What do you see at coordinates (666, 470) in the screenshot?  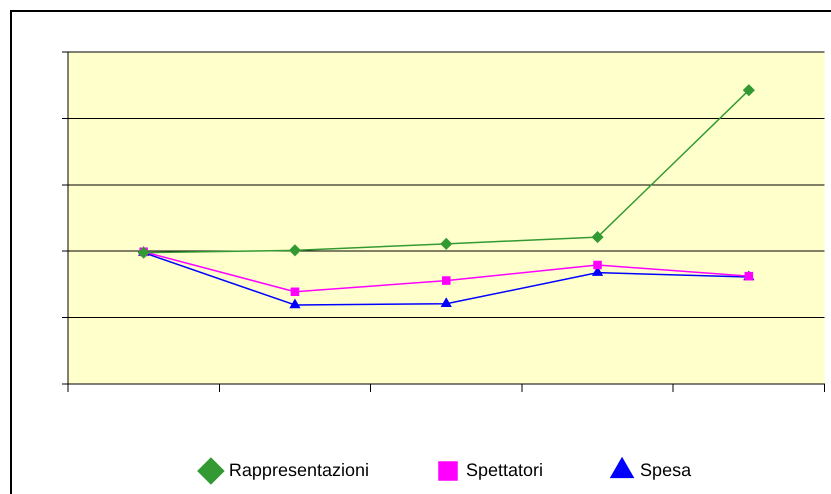 I see `legend-label: Spesa` at bounding box center [666, 470].